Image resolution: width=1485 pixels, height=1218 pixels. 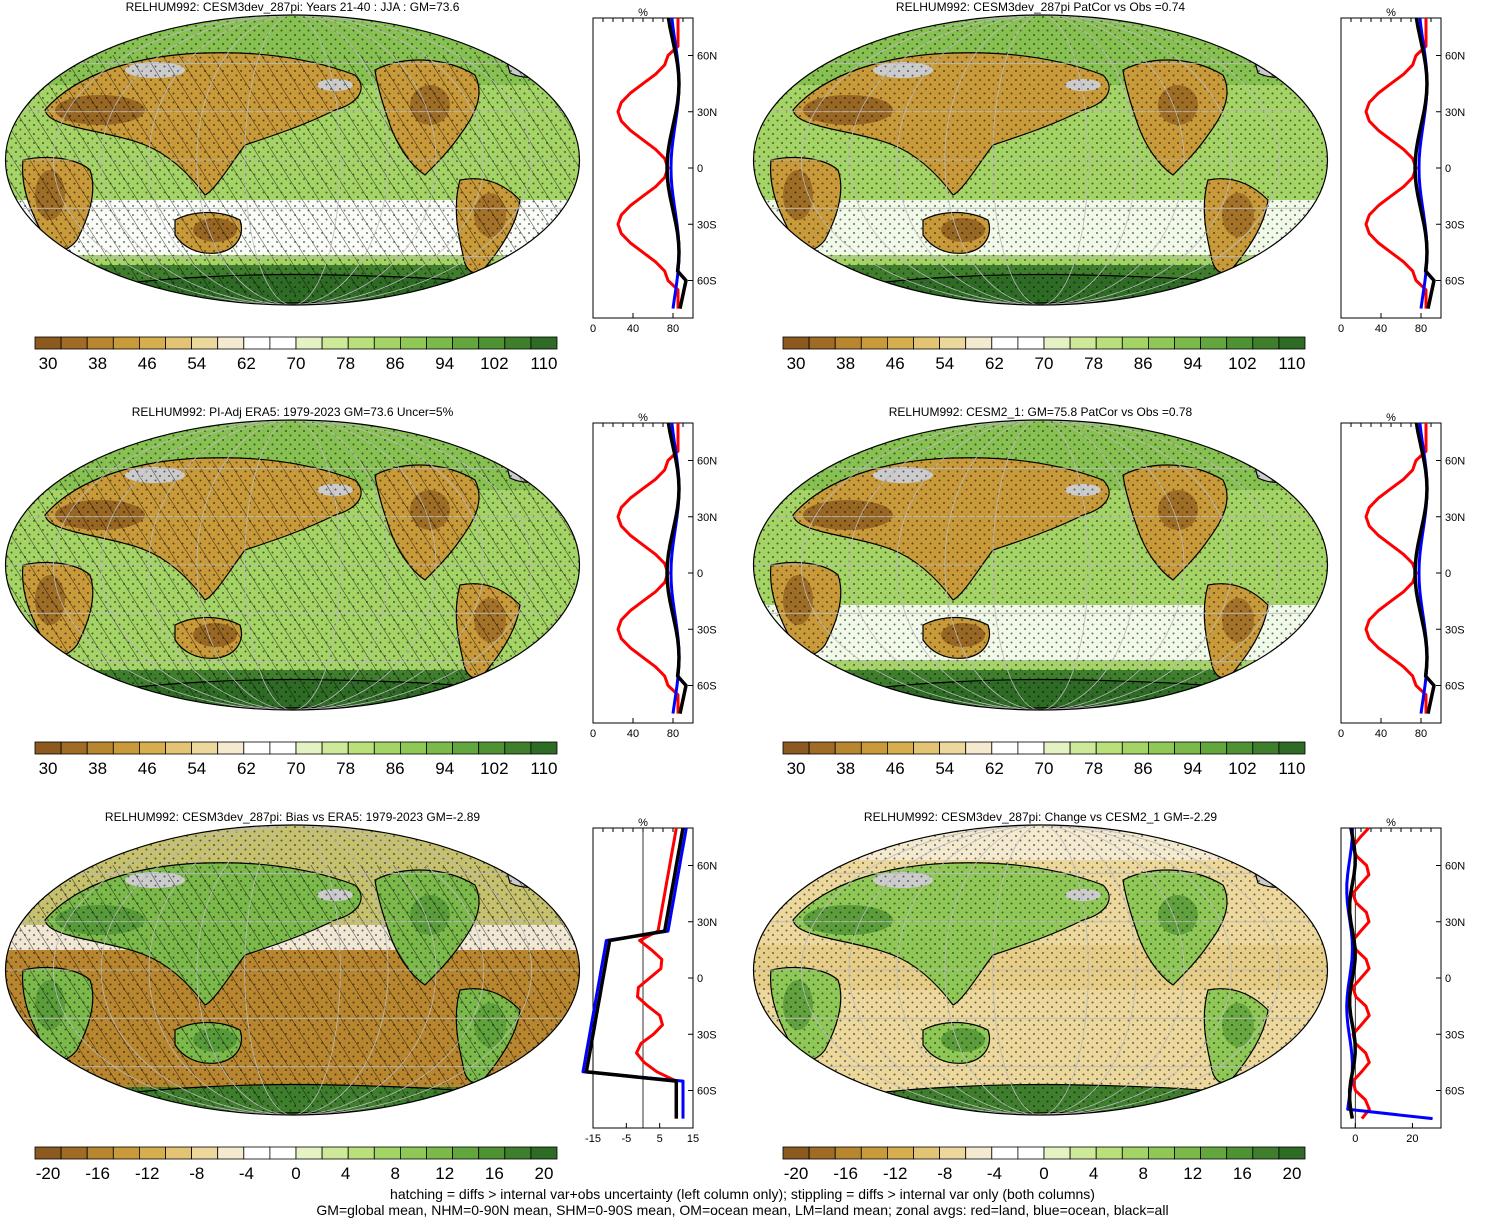 I want to click on colorbar: -20 -16 -12 -8 -4 0 4 8 12 16 20, so click(x=1044, y=1164).